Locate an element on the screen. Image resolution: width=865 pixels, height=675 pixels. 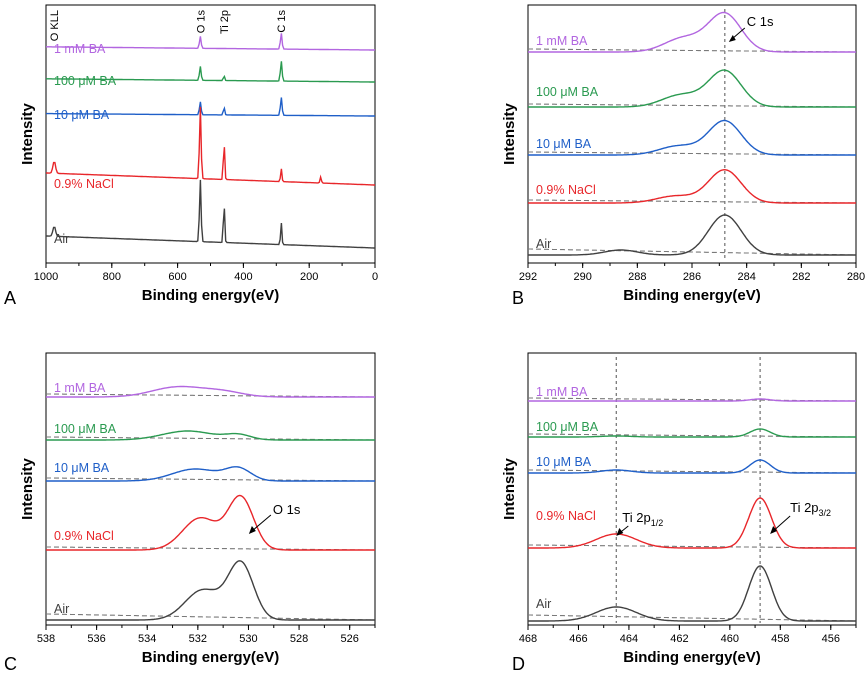
x-tick-label: 280 is located at coordinates (856, 277).